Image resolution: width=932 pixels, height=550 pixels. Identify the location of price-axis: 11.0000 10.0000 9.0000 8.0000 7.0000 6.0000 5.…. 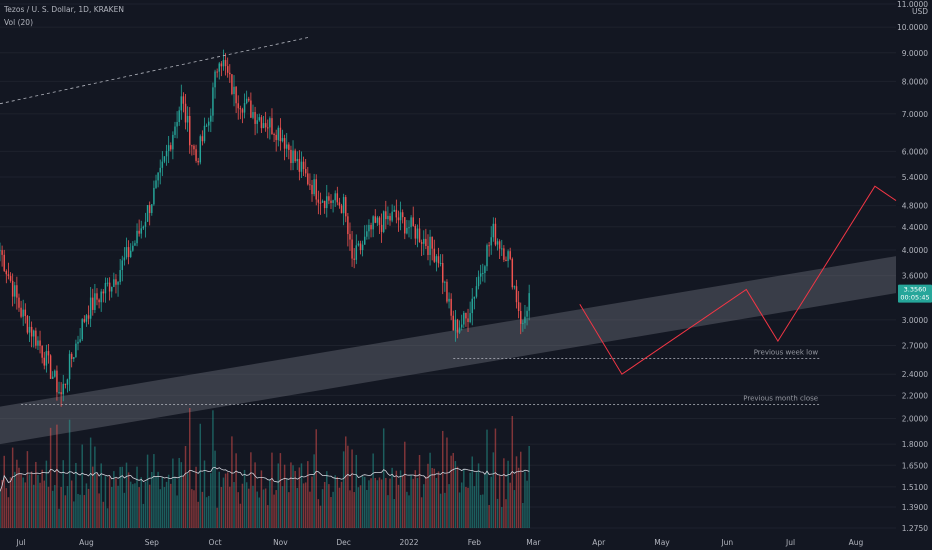
(914, 266).